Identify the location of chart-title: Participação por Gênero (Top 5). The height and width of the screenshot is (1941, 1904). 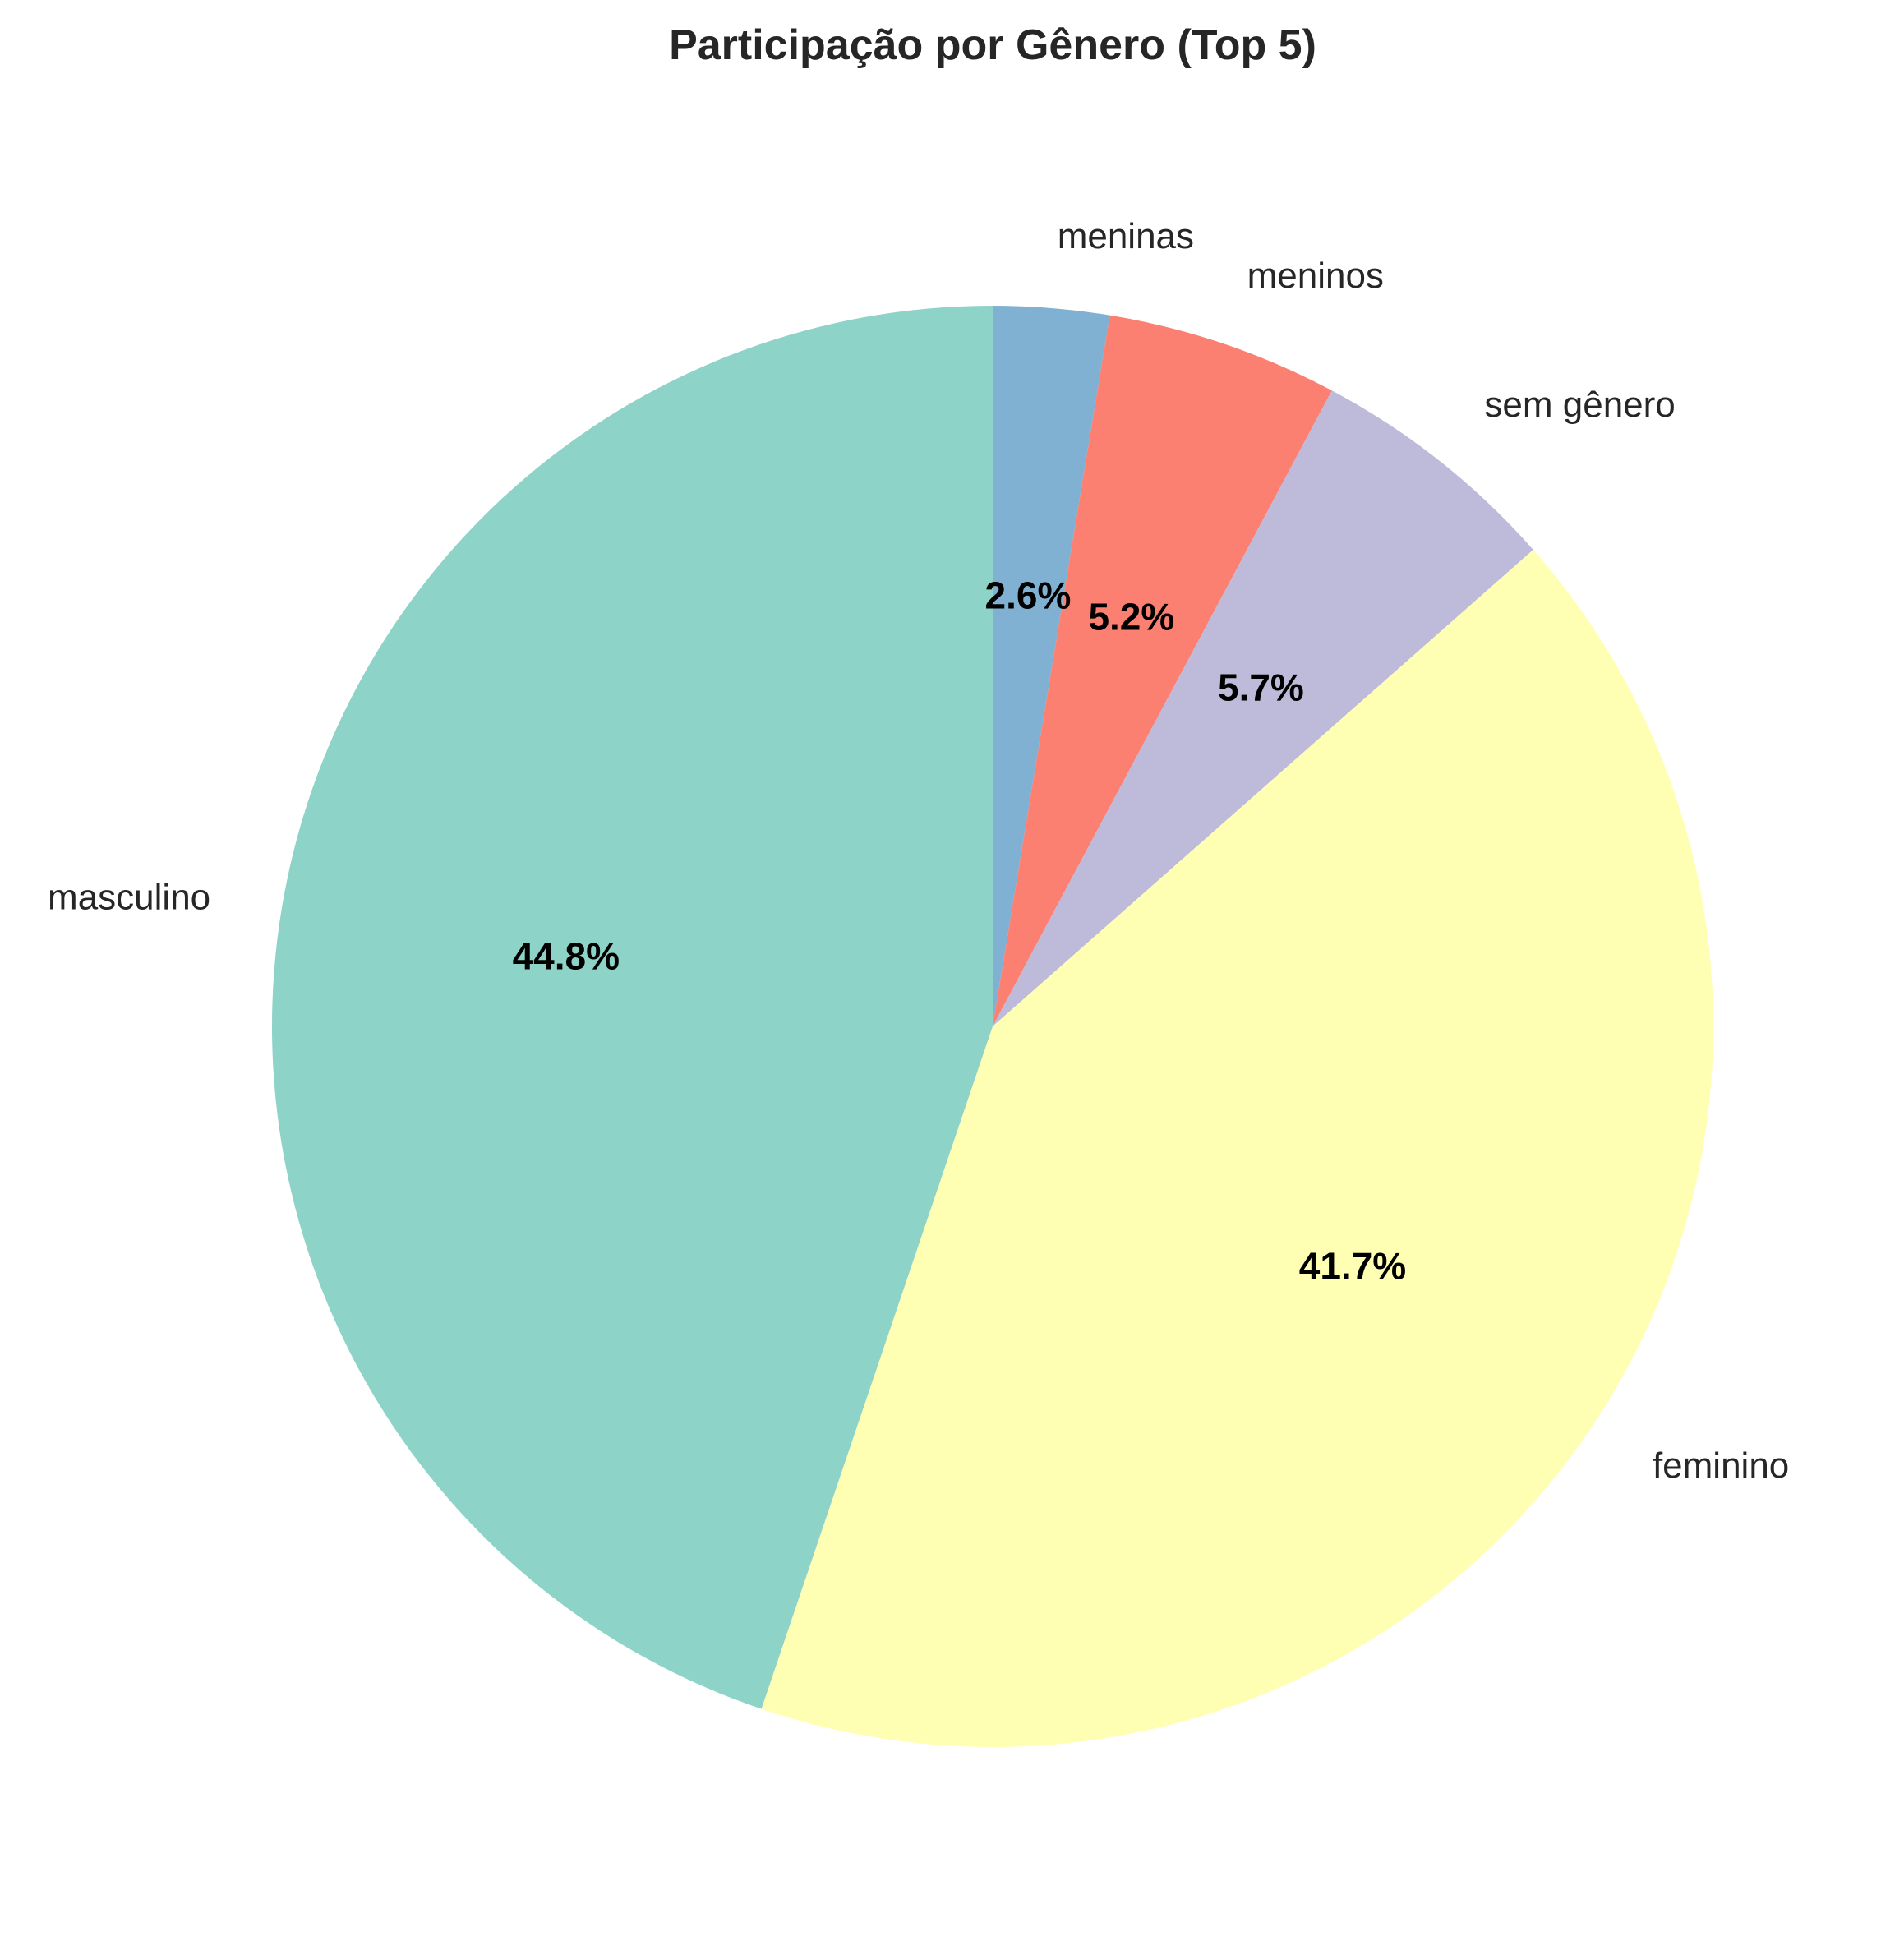
(992, 45).